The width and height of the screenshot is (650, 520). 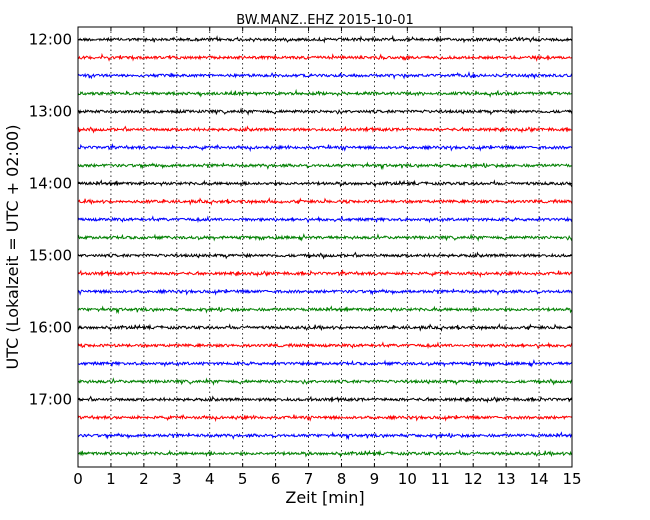 I want to click on x-tick-label: 15, so click(x=571, y=479).